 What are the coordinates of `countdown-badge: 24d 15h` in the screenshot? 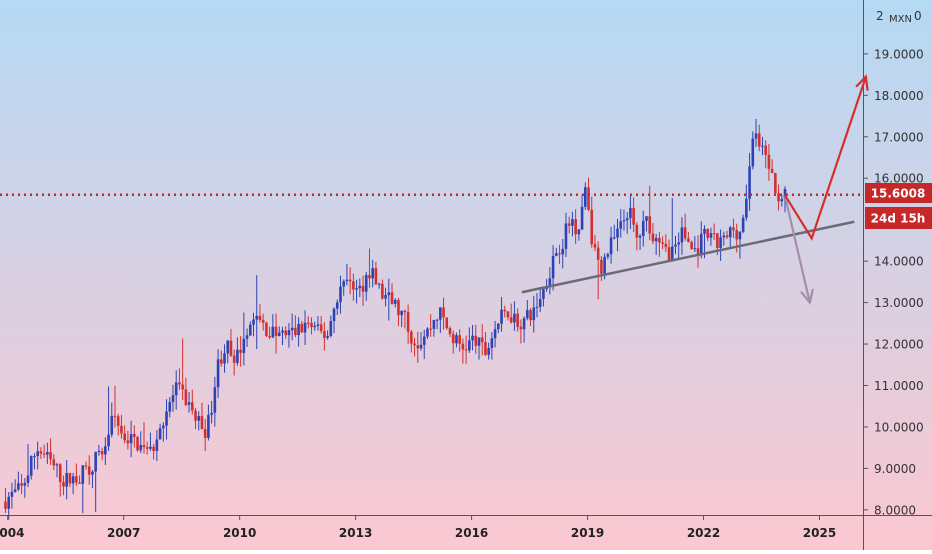 It's located at (898, 218).